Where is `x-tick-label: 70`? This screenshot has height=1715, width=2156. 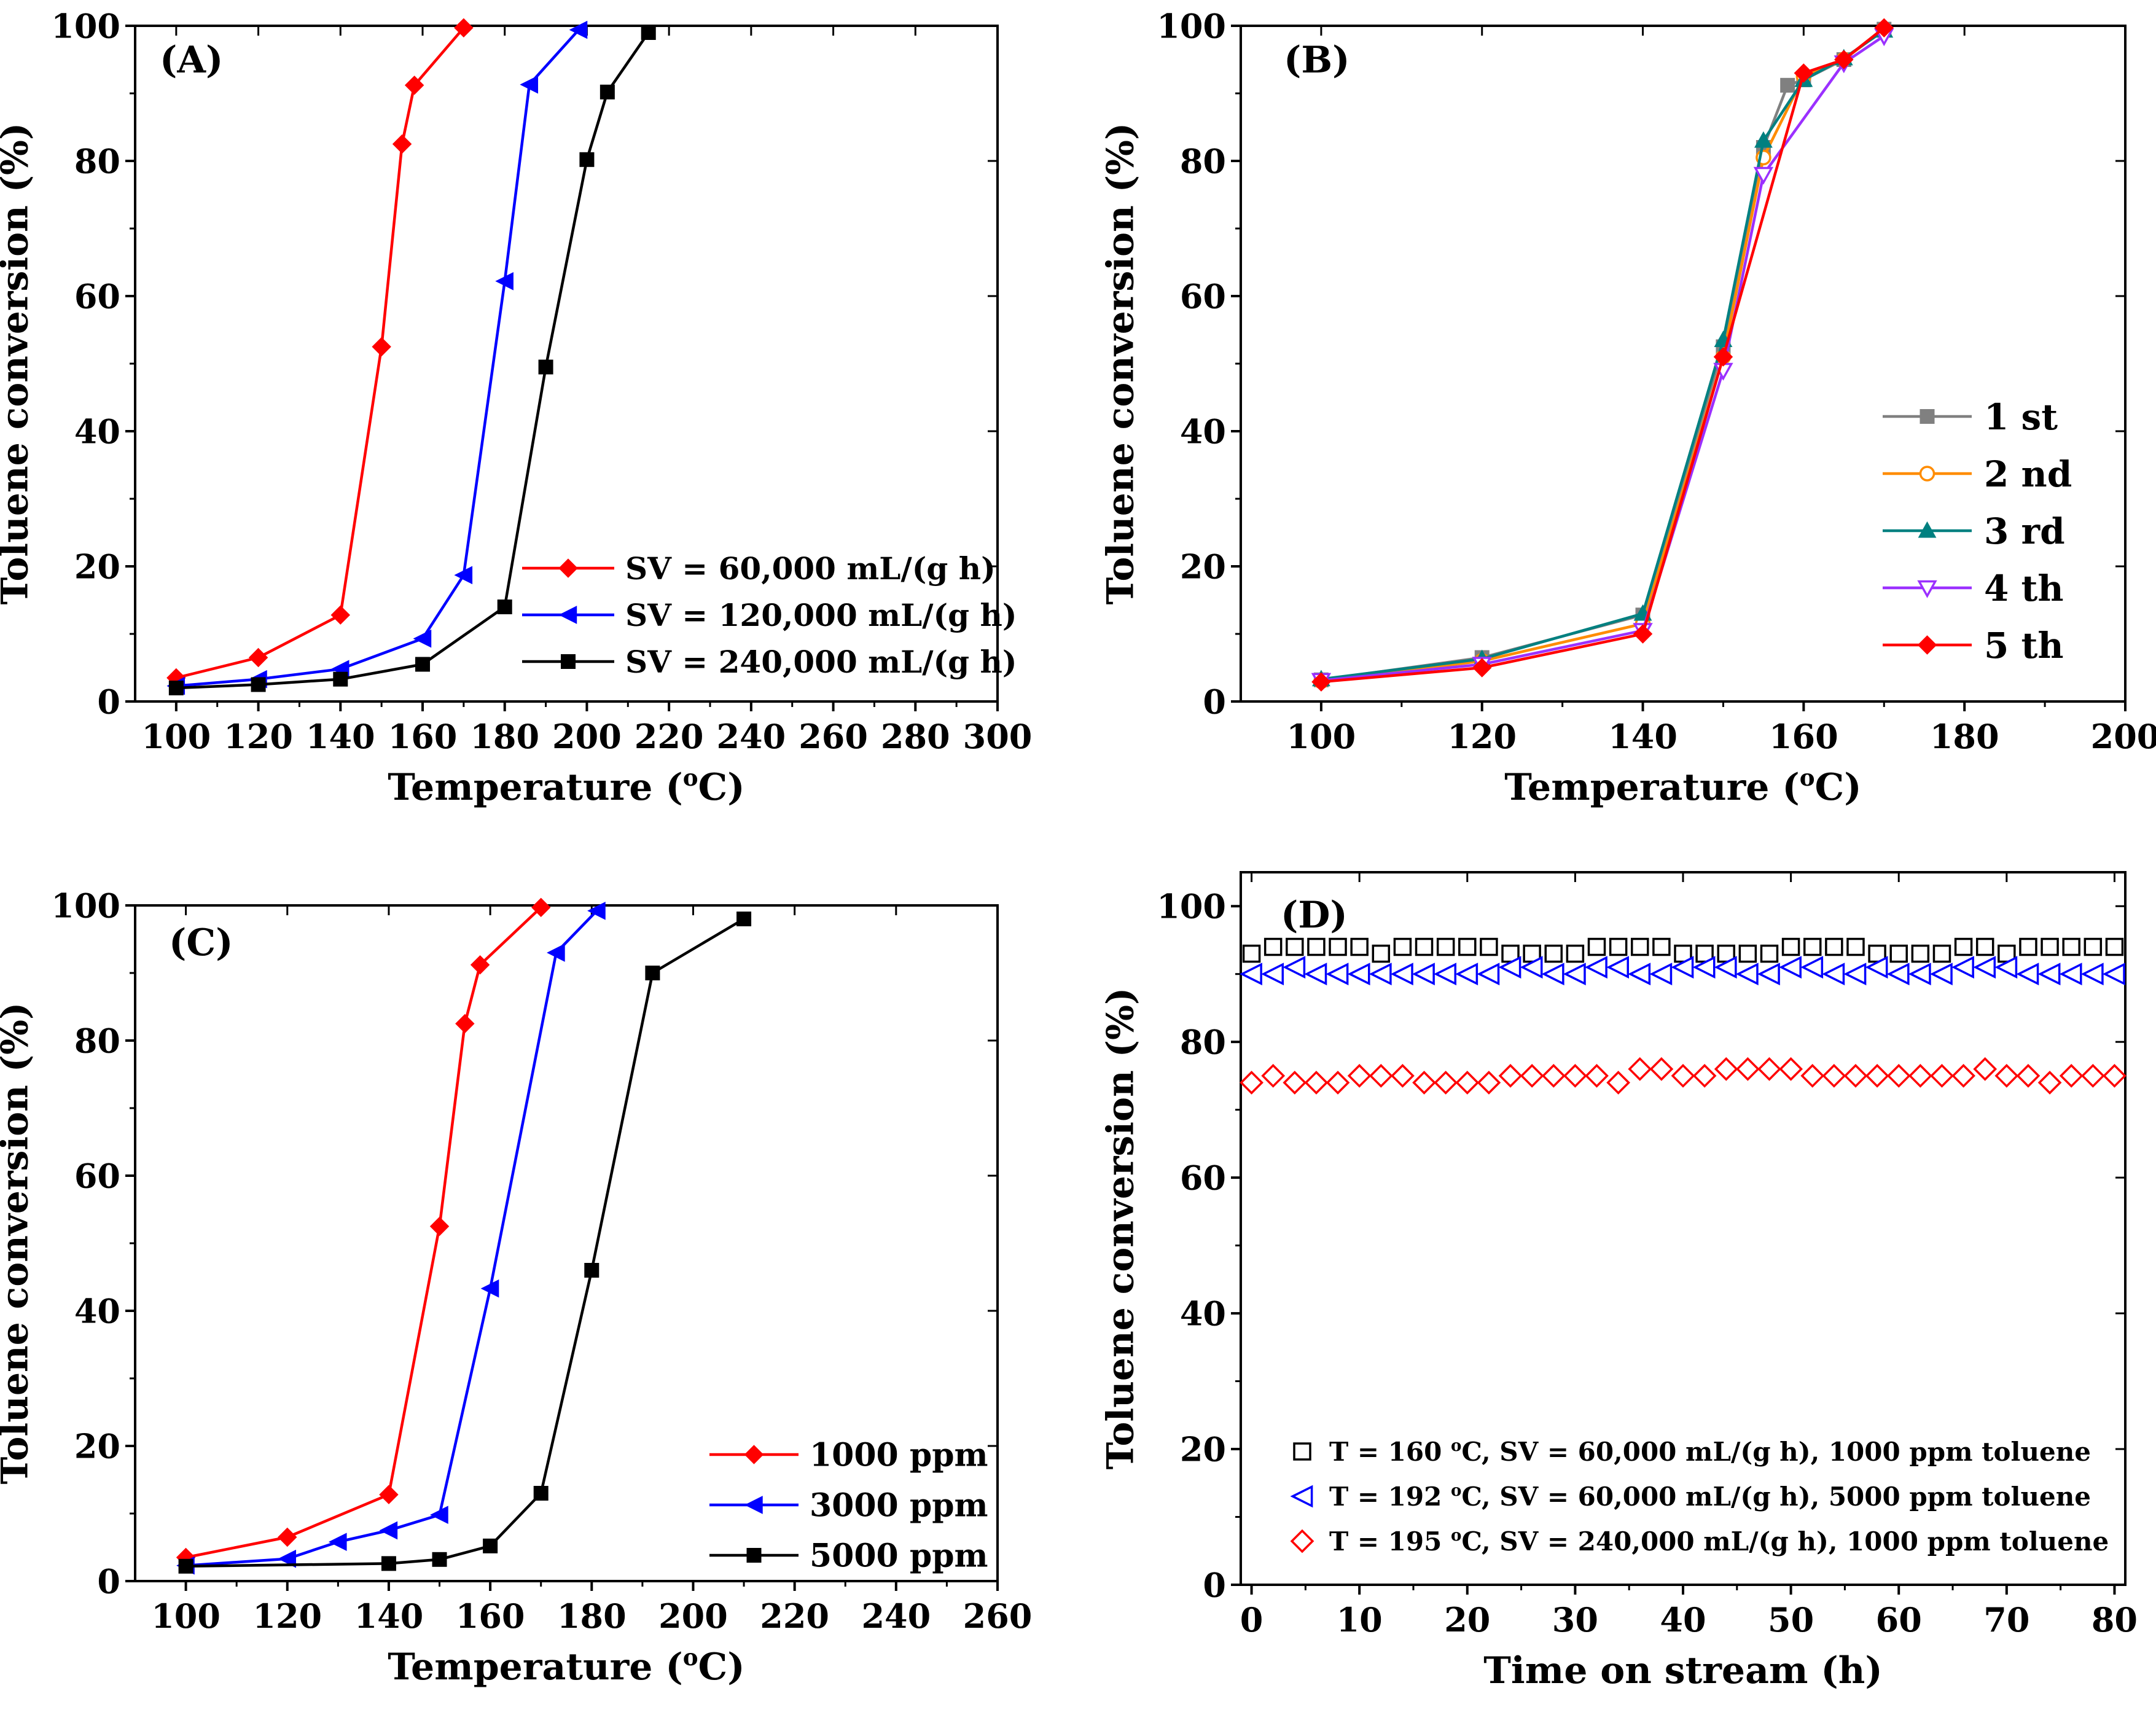 x-tick-label: 70 is located at coordinates (2006, 1619).